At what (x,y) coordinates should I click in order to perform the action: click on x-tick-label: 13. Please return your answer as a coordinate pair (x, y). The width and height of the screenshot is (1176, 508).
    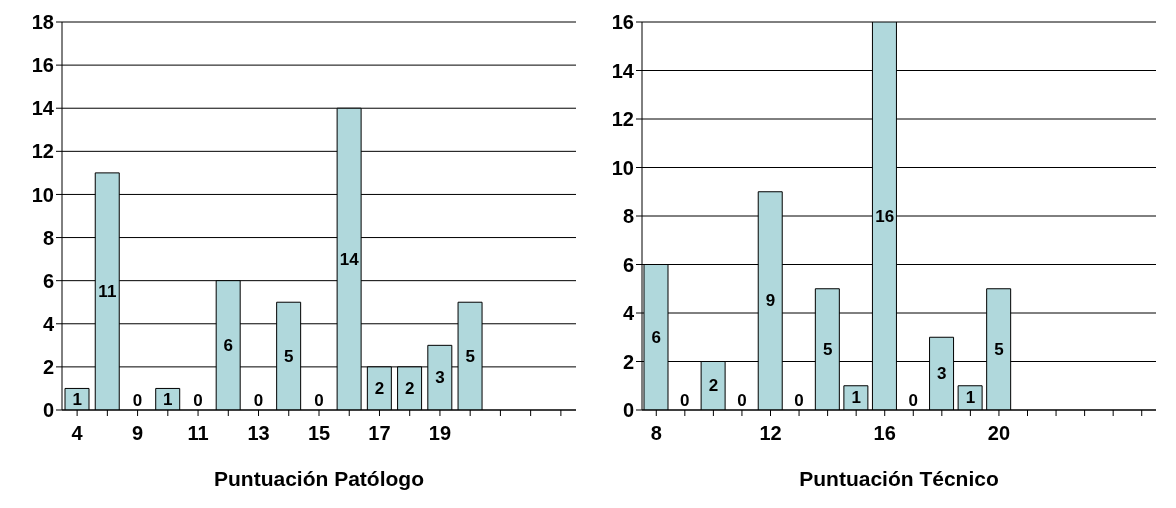
    Looking at the image, I should click on (258, 433).